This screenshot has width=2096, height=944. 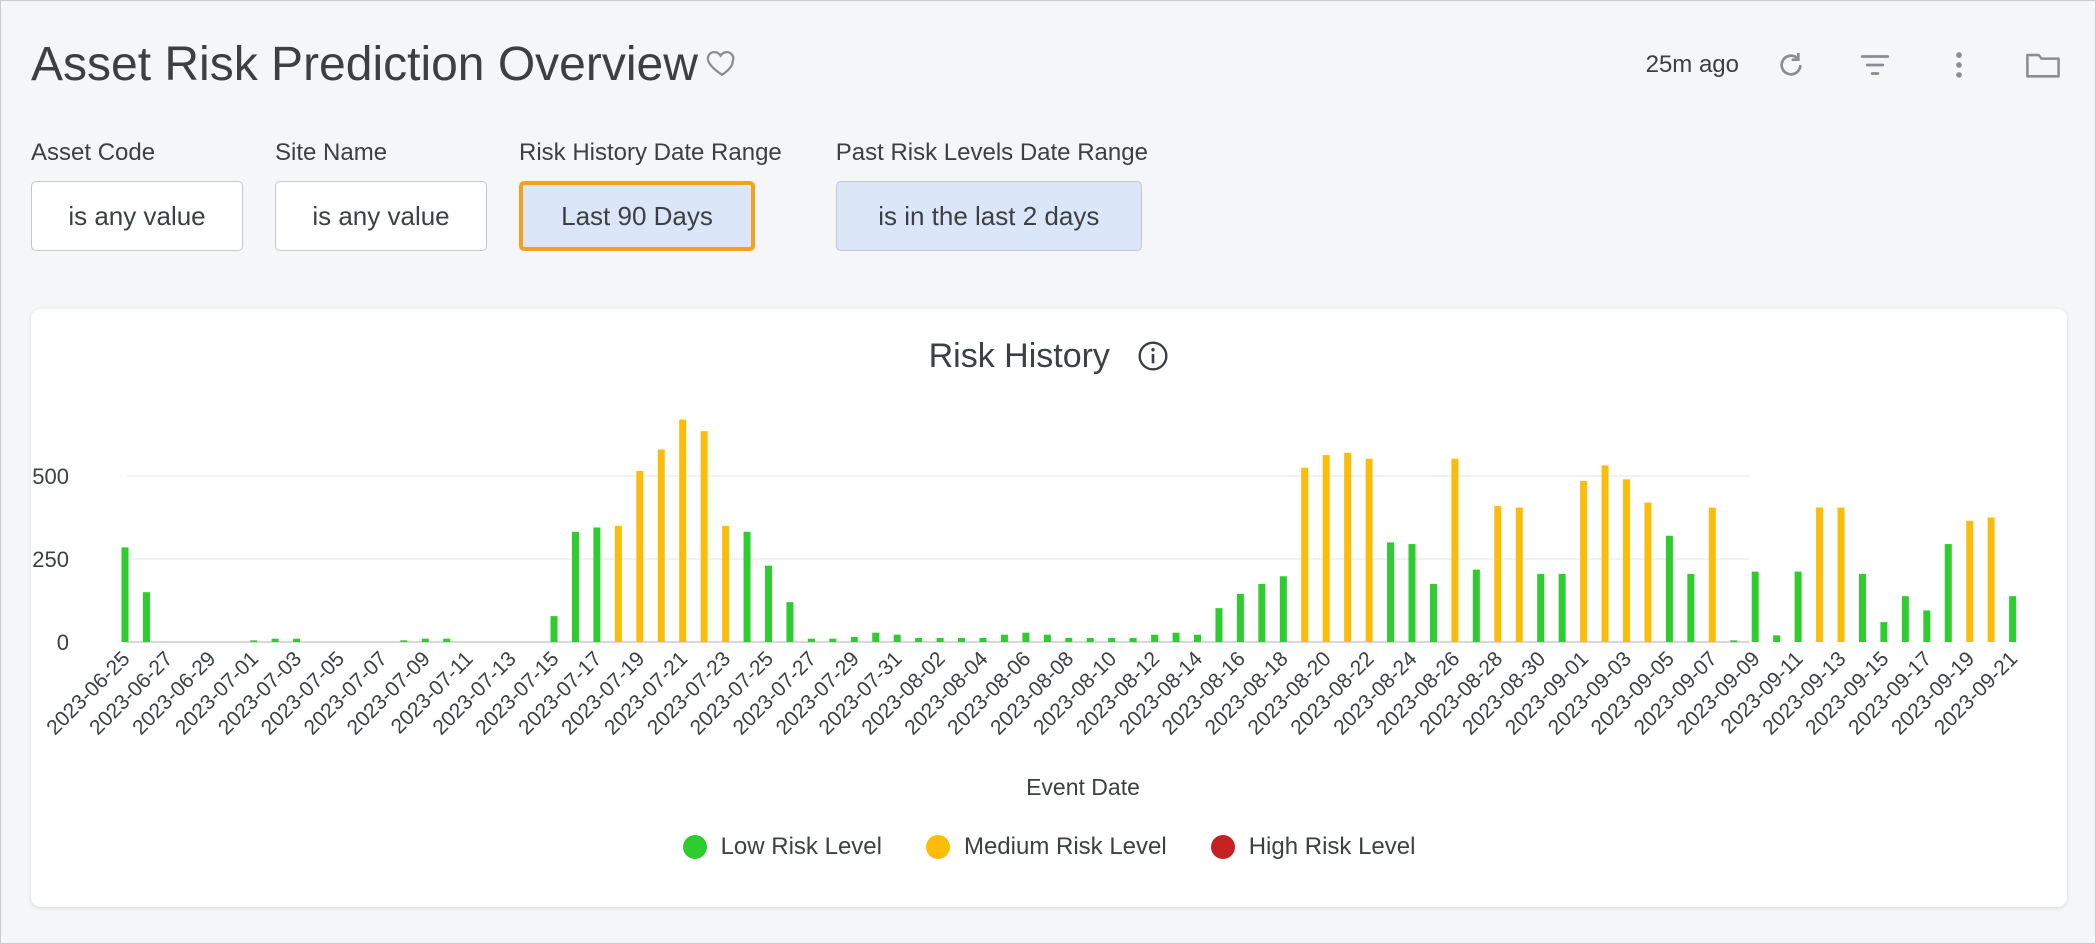 What do you see at coordinates (801, 846) in the screenshot?
I see `legend-label-low: Low Risk Level` at bounding box center [801, 846].